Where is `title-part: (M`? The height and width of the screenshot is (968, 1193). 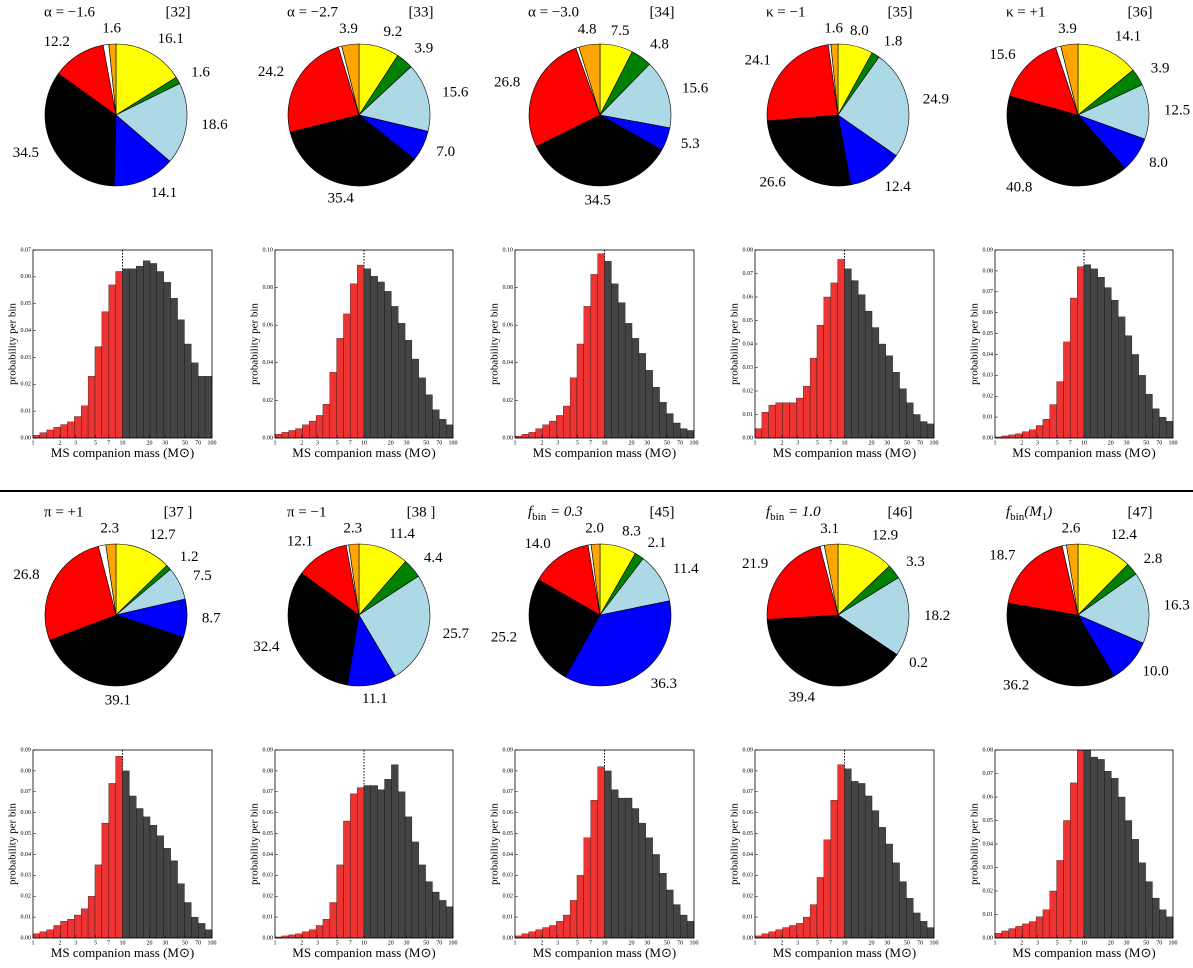 title-part: (M is located at coordinates (1033, 512).